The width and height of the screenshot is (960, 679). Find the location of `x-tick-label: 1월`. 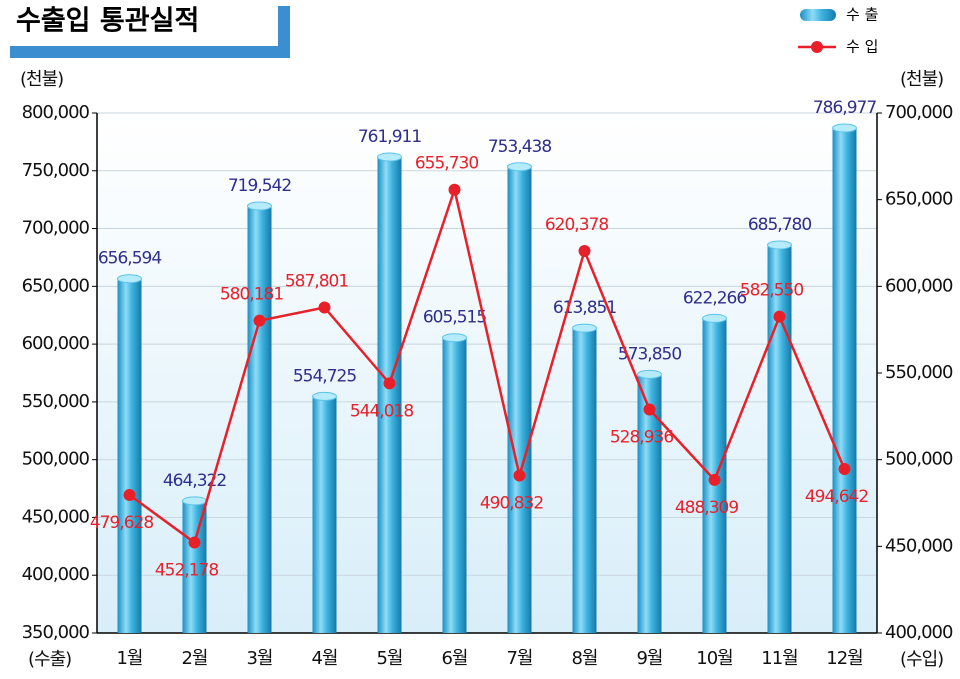

x-tick-label: 1월 is located at coordinates (129, 658).